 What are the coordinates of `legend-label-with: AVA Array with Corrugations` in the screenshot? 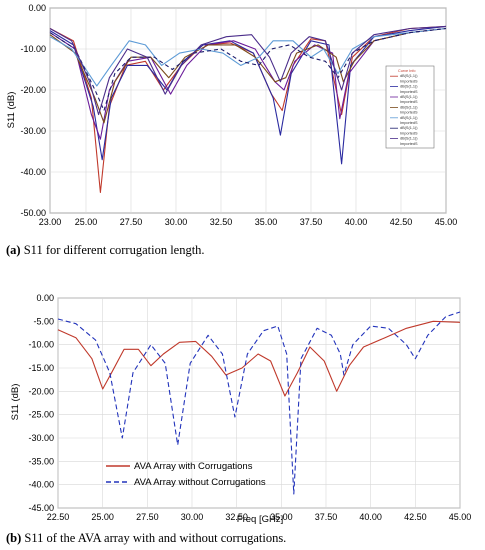 It's located at (193, 466).